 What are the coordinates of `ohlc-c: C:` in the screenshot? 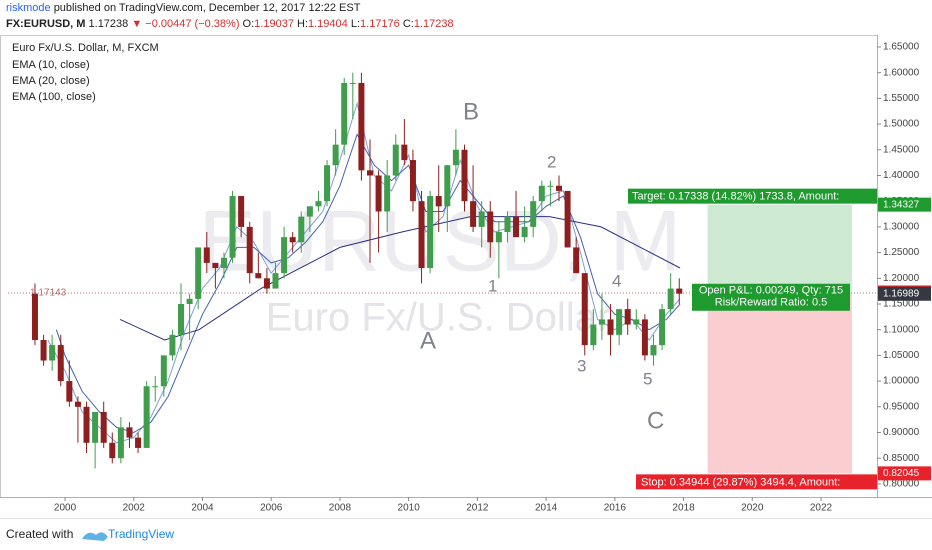 It's located at (408, 24).